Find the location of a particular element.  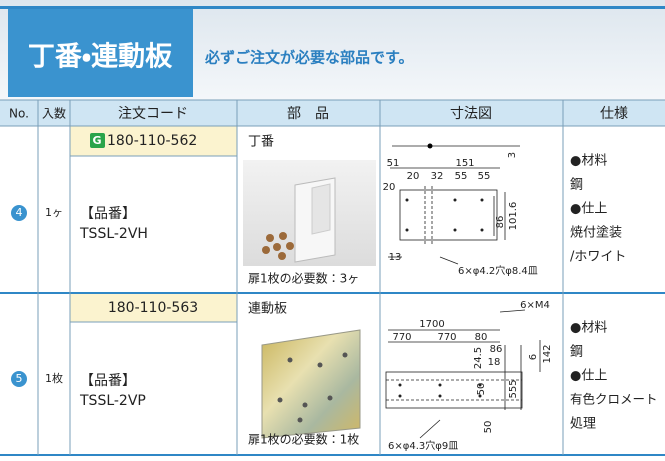

part-name: 連動板 is located at coordinates (267, 309).